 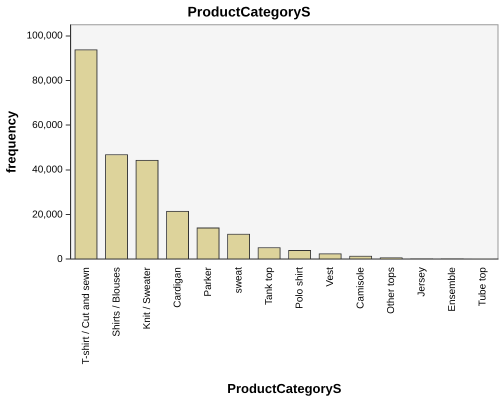 What do you see at coordinates (48, 80) in the screenshot?
I see `y-tick-label: 80,000` at bounding box center [48, 80].